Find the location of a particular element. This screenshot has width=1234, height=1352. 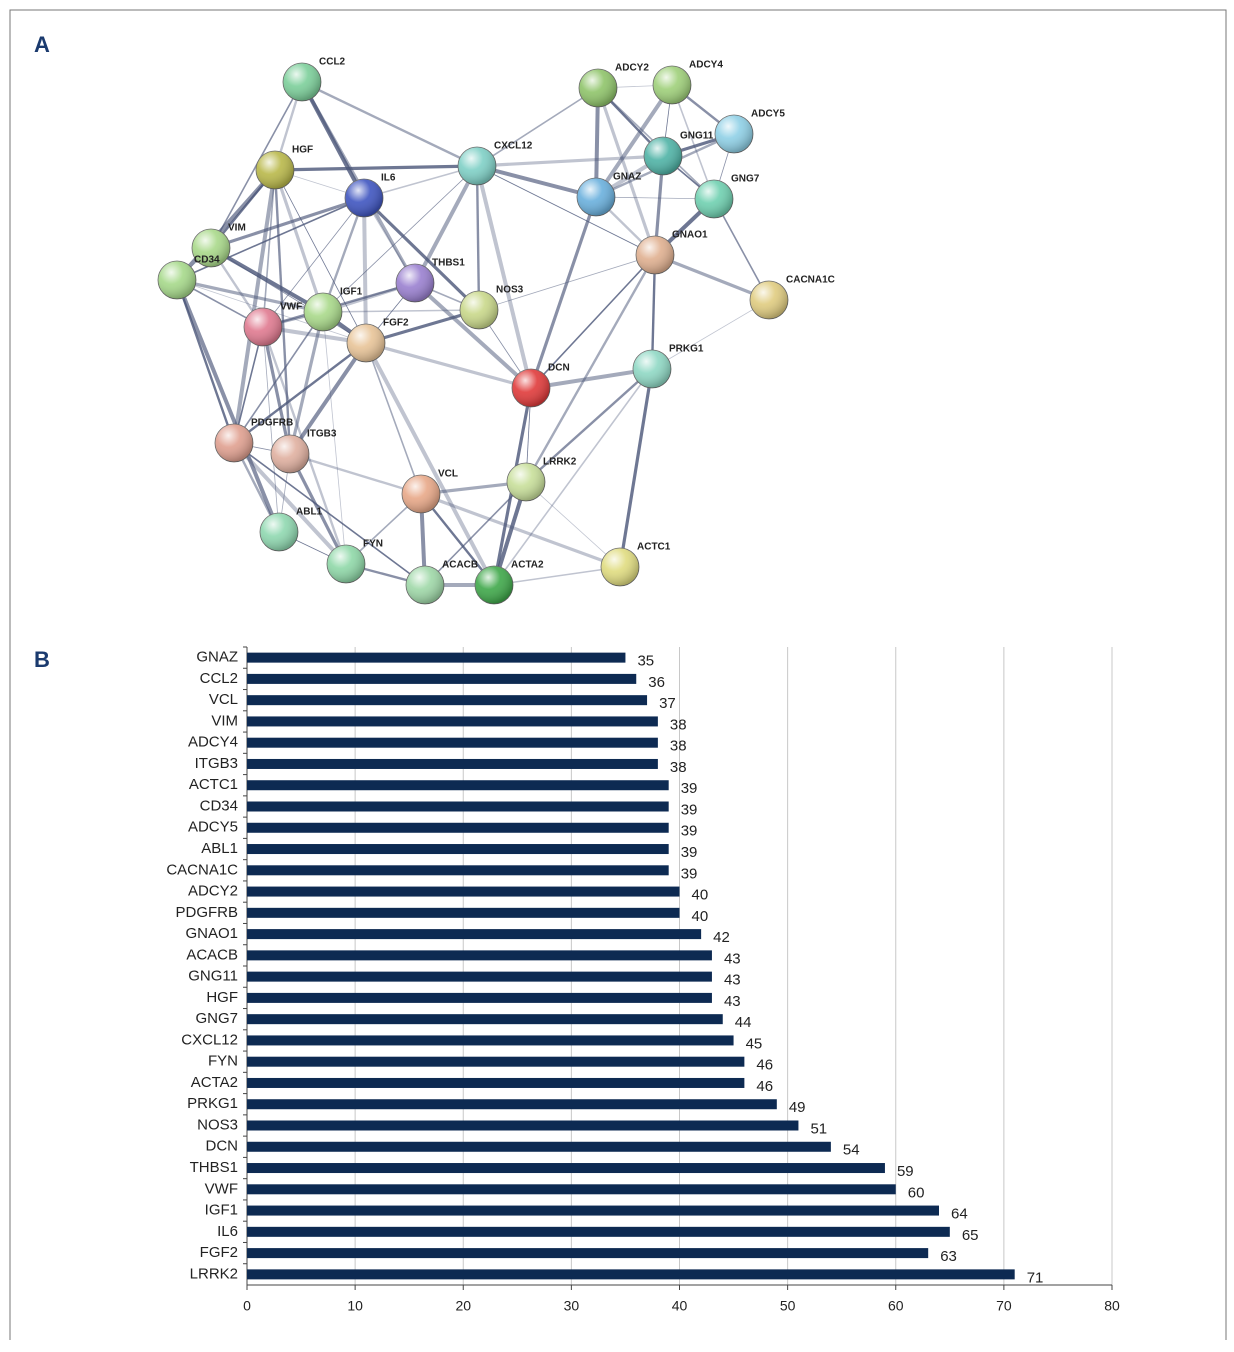

node-label: ABL1 is located at coordinates (309, 512).